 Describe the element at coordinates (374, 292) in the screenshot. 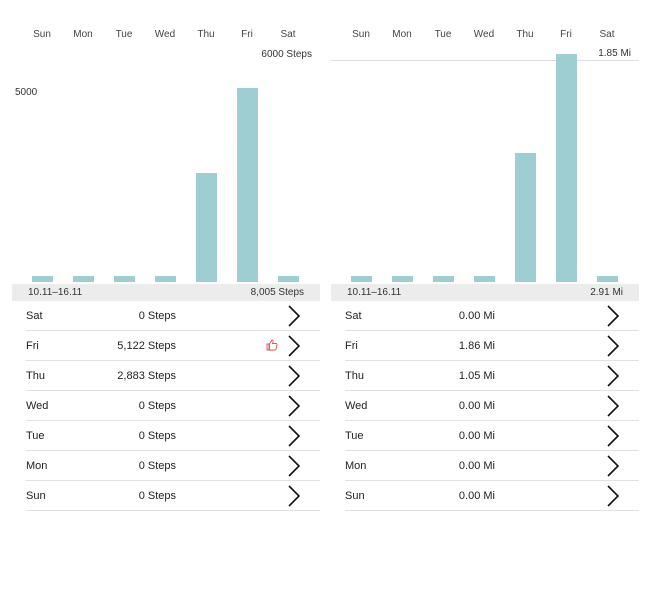

I see `distance-date-range: 10.11–16.11` at that location.